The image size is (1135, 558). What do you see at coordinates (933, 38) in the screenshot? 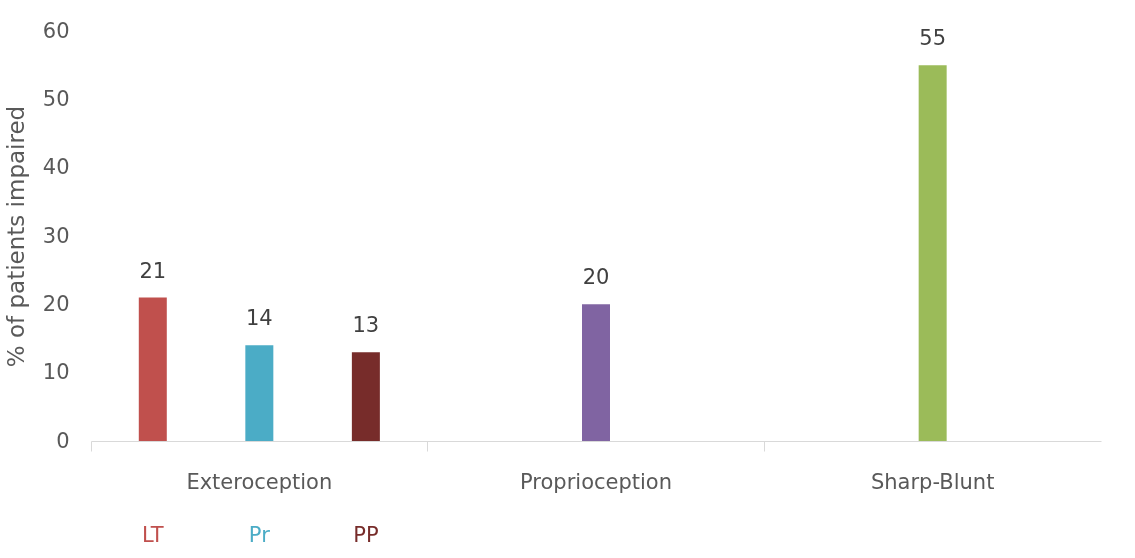
I see `data-label: 55` at bounding box center [933, 38].